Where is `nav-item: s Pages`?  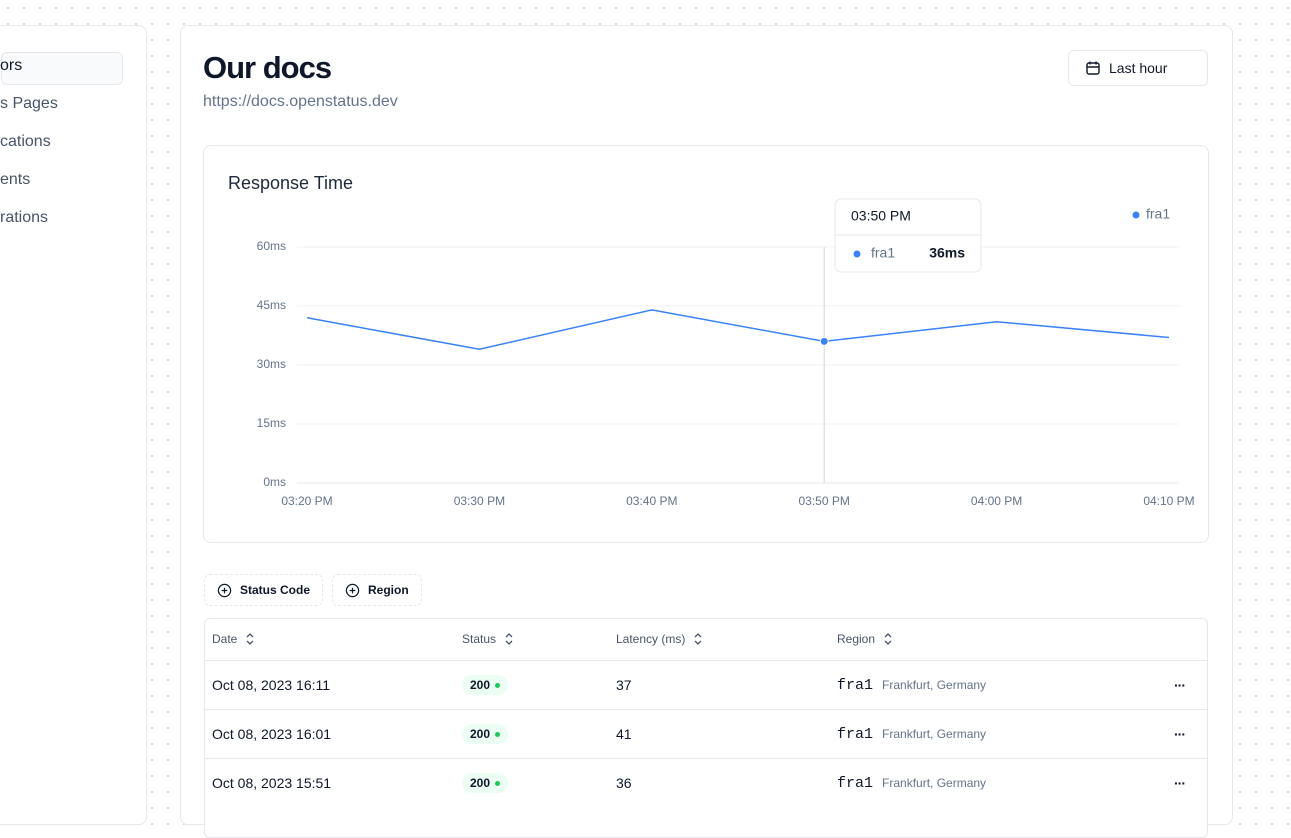
nav-item: s Pages is located at coordinates (29, 103).